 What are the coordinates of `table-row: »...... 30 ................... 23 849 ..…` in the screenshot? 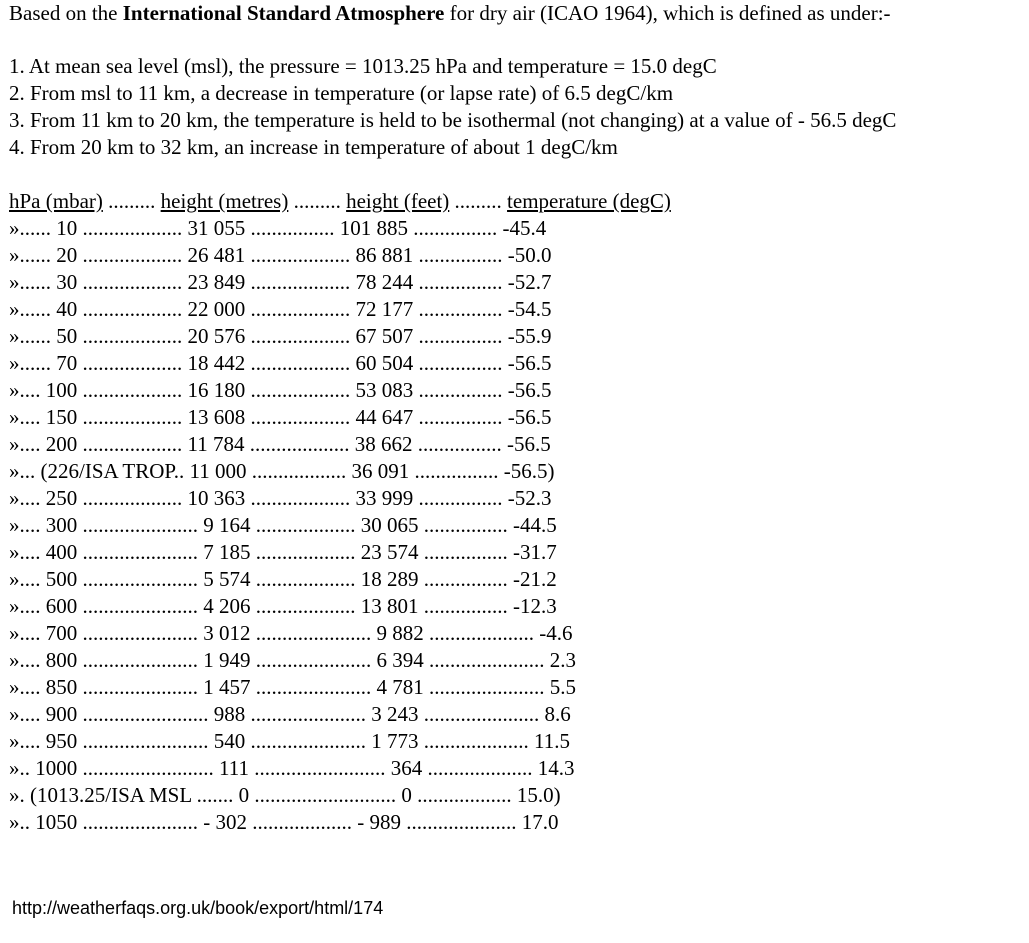 It's located at (280, 282).